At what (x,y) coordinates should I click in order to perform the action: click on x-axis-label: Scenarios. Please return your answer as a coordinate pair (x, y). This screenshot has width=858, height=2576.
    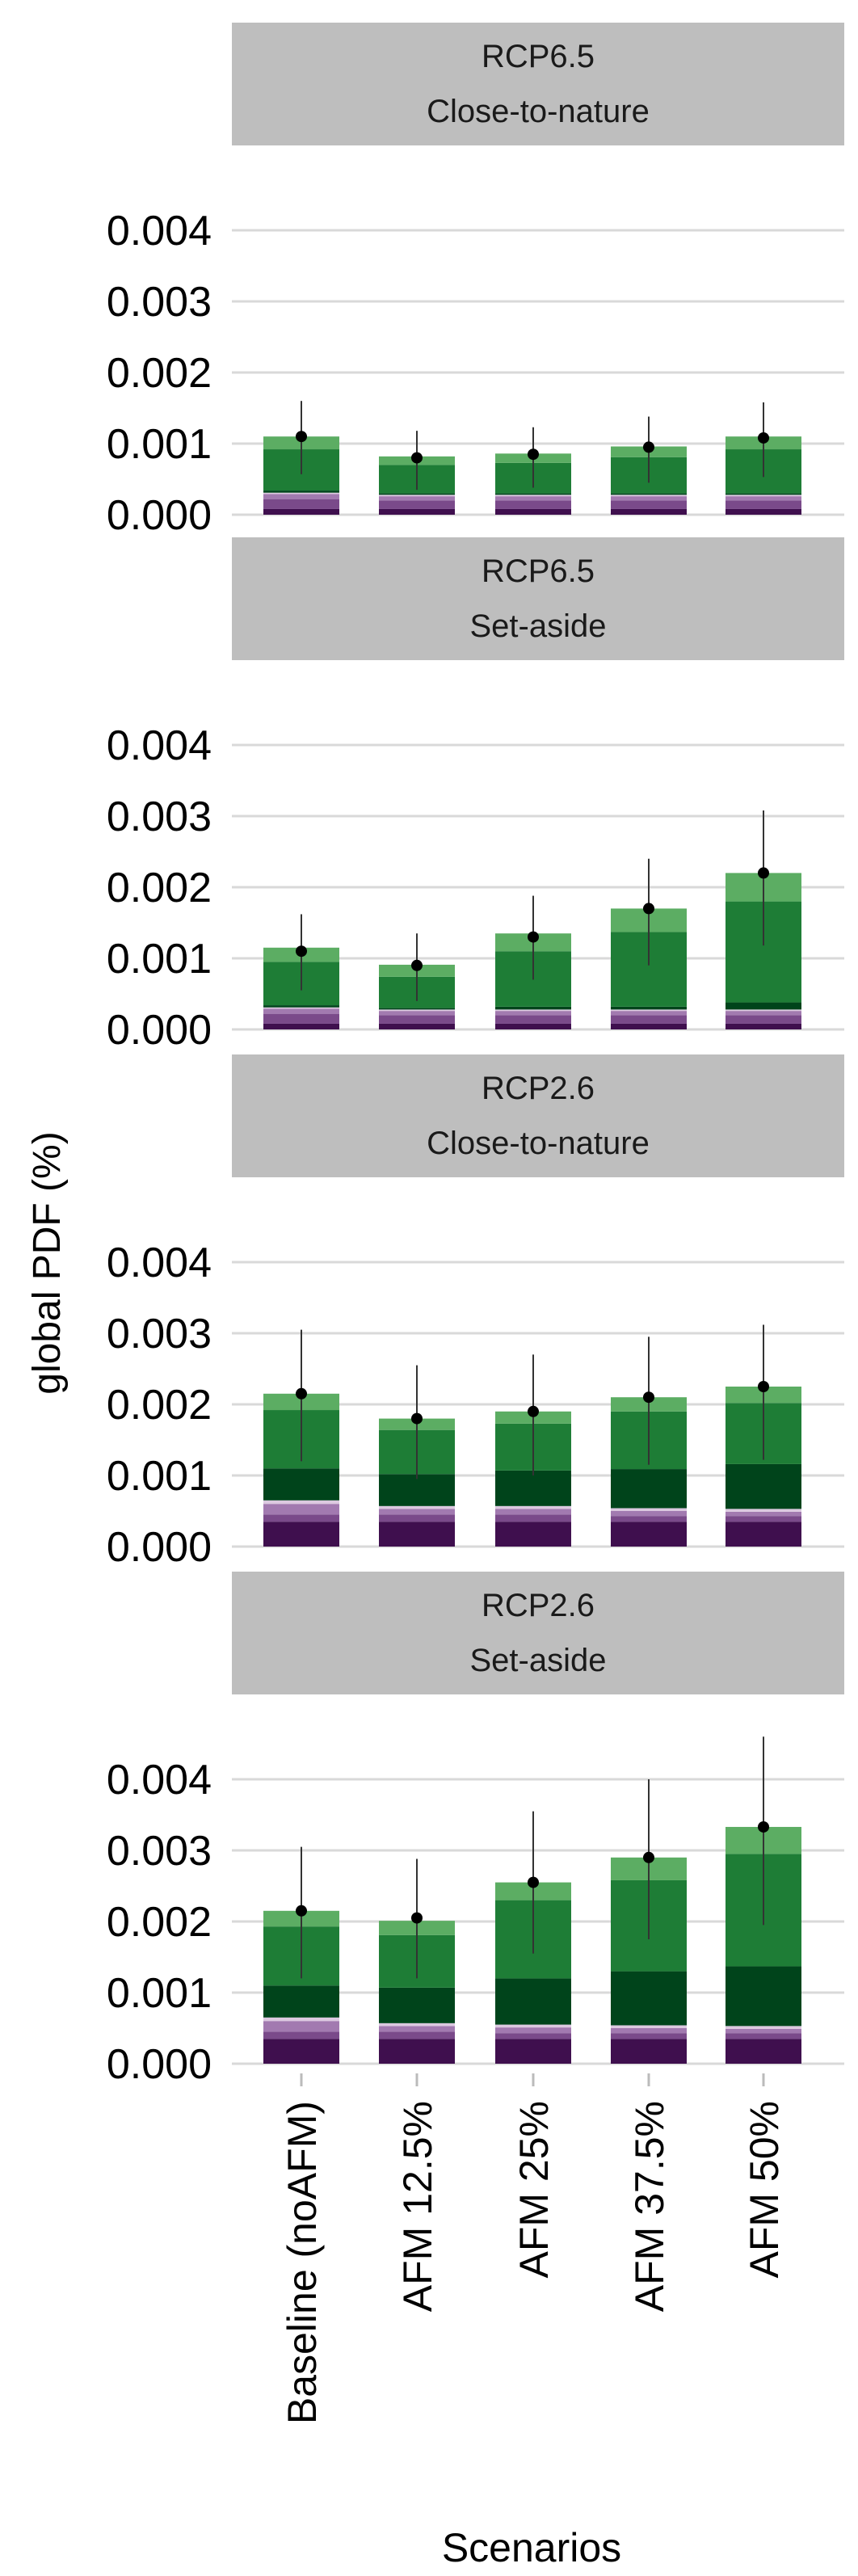
    Looking at the image, I should click on (531, 2547).